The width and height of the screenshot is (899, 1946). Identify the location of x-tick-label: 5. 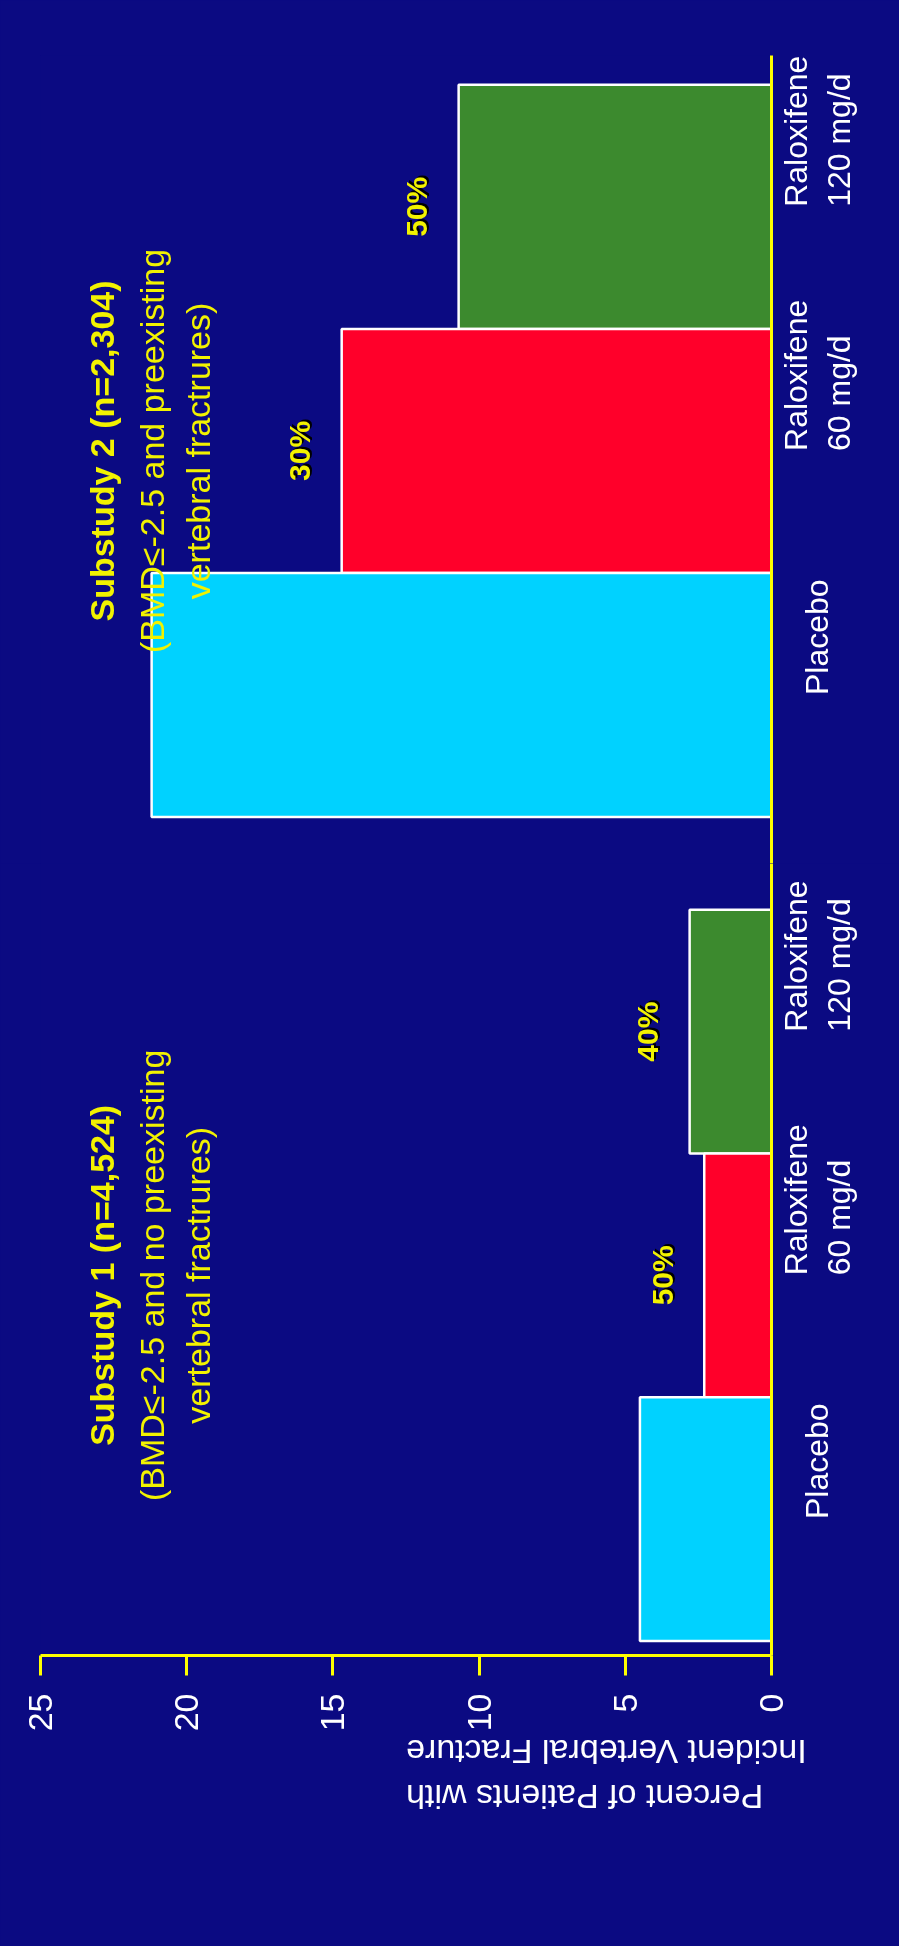
(624, 1703).